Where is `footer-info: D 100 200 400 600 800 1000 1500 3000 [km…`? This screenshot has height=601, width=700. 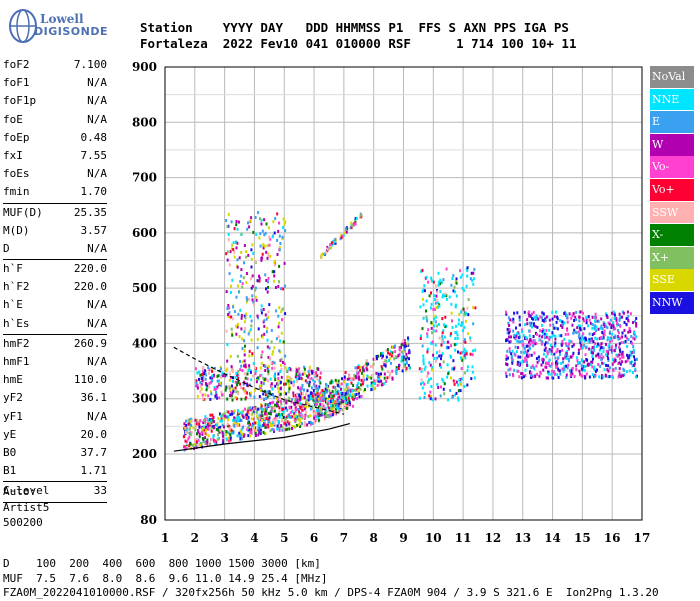 footer-info: D 100 200 400 600 800 1000 1500 3000 [km… is located at coordinates (331, 579).